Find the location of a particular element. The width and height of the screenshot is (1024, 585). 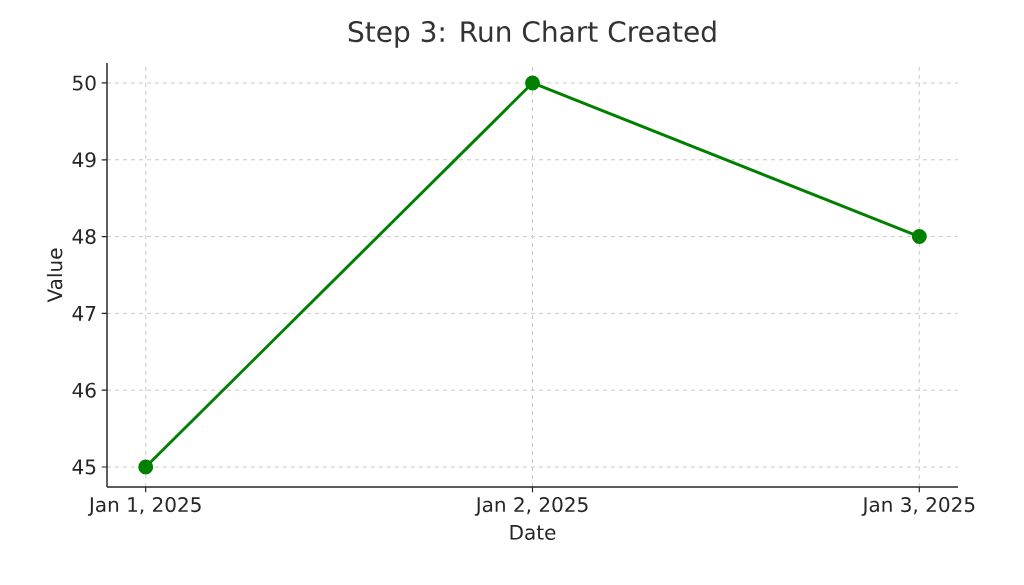

y-tick-label: 45 is located at coordinates (84, 467).